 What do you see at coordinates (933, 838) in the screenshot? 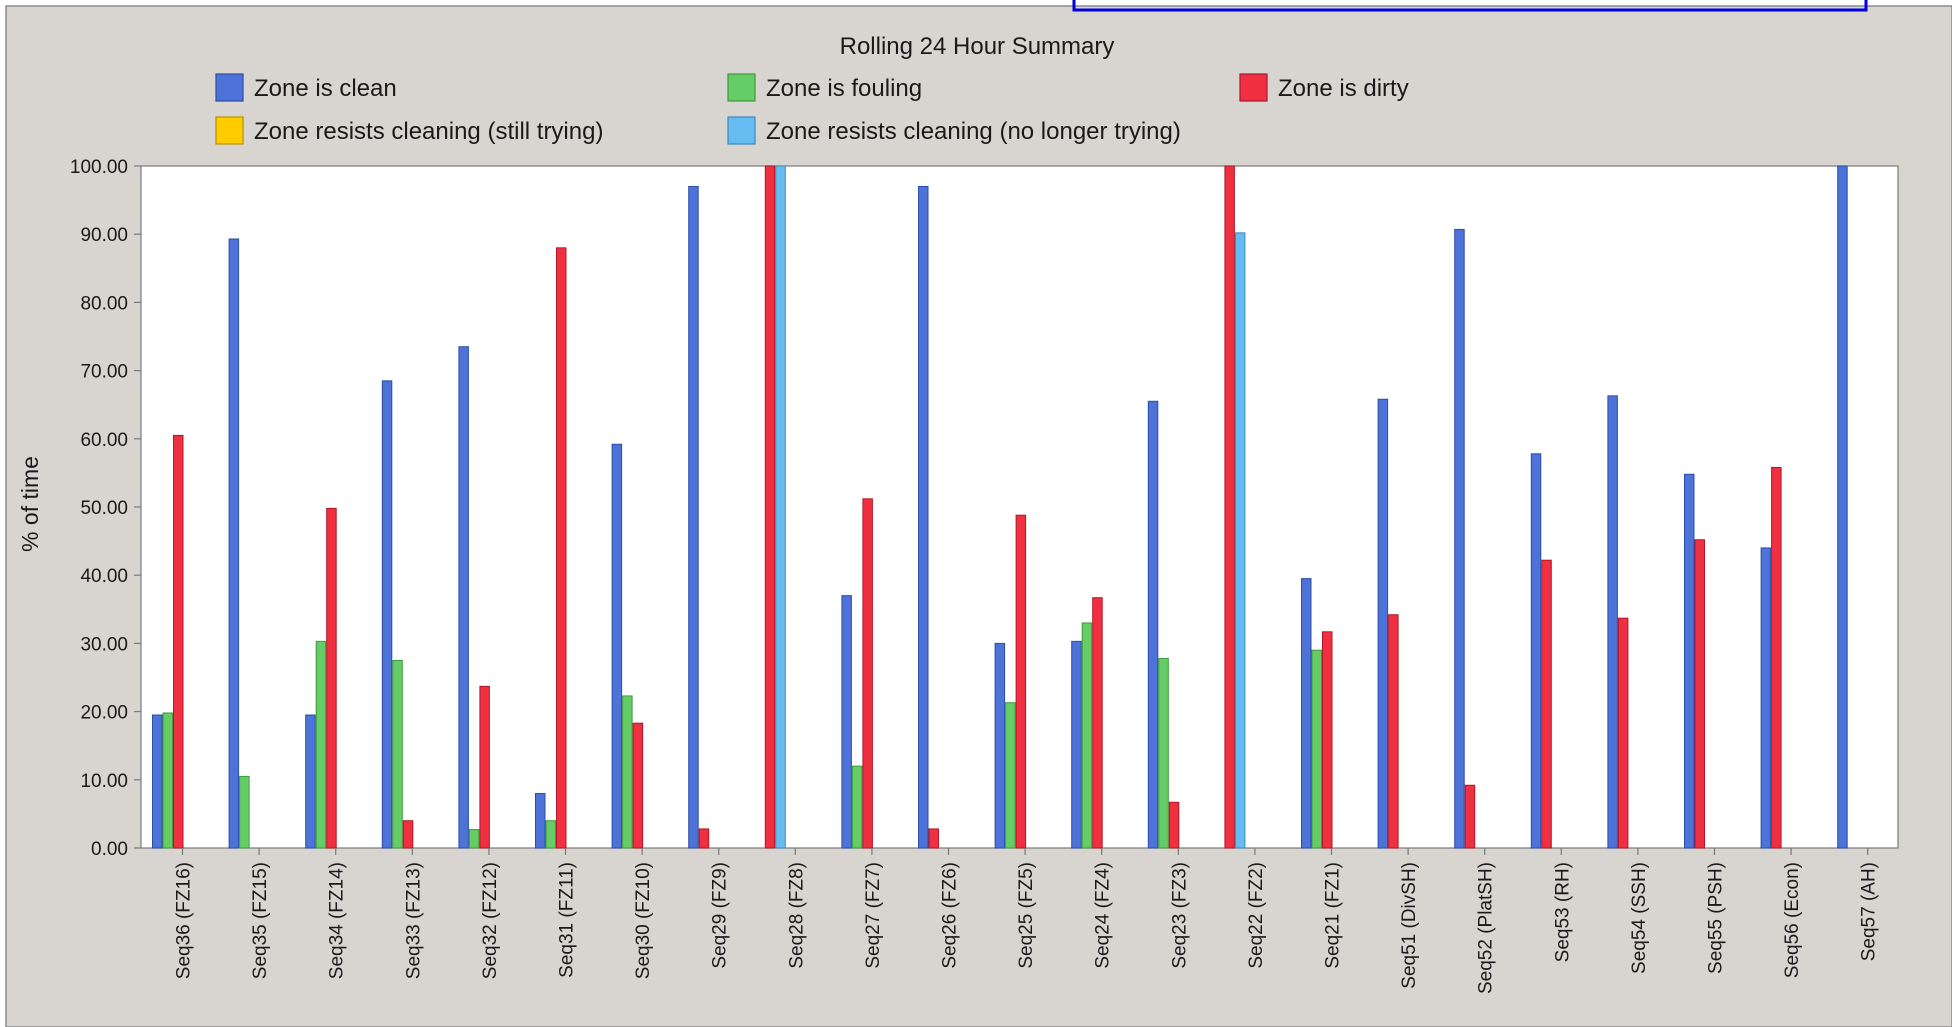
I see `bar-zone-is-dirty-seq26-fz6` at bounding box center [933, 838].